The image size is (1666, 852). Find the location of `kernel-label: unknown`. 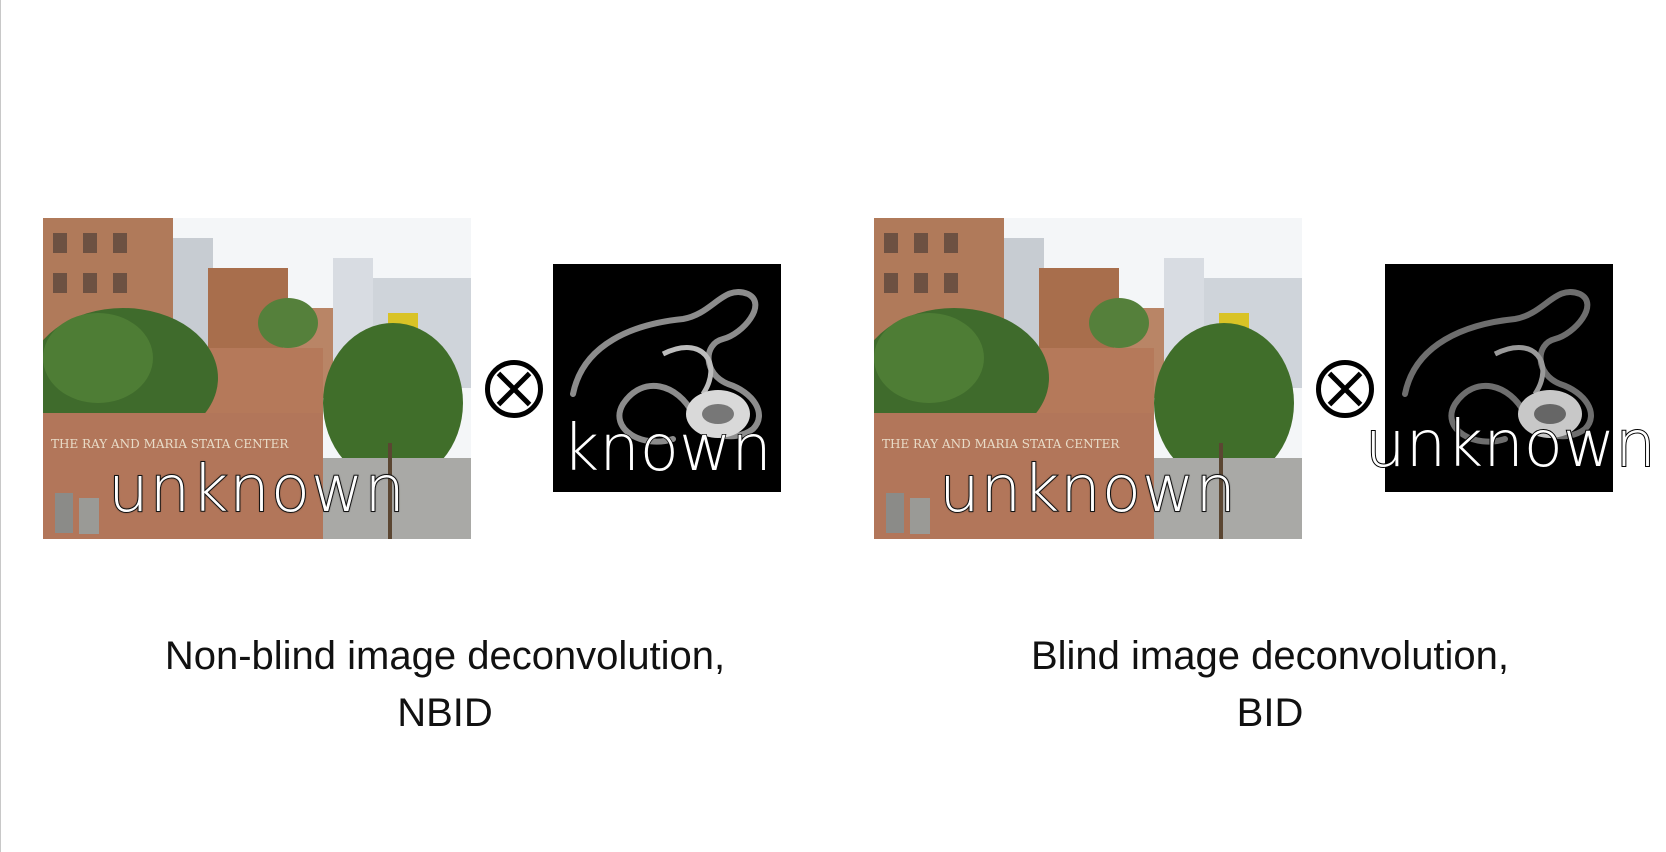

kernel-label: unknown is located at coordinates (1510, 445).